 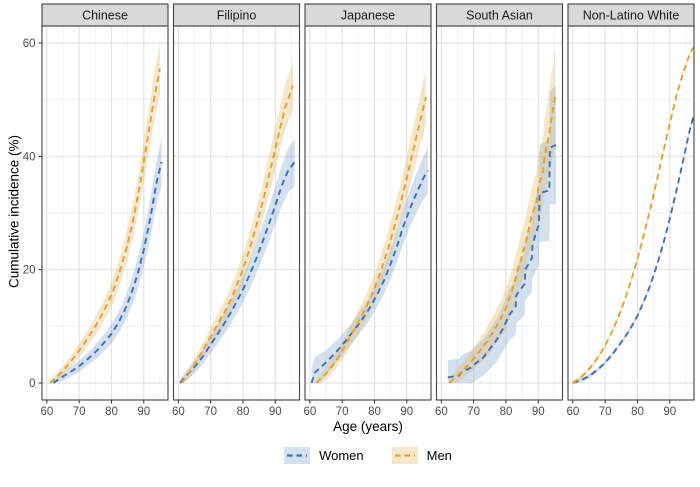 I want to click on facet-strip-label: Chinese, so click(x=105, y=16).